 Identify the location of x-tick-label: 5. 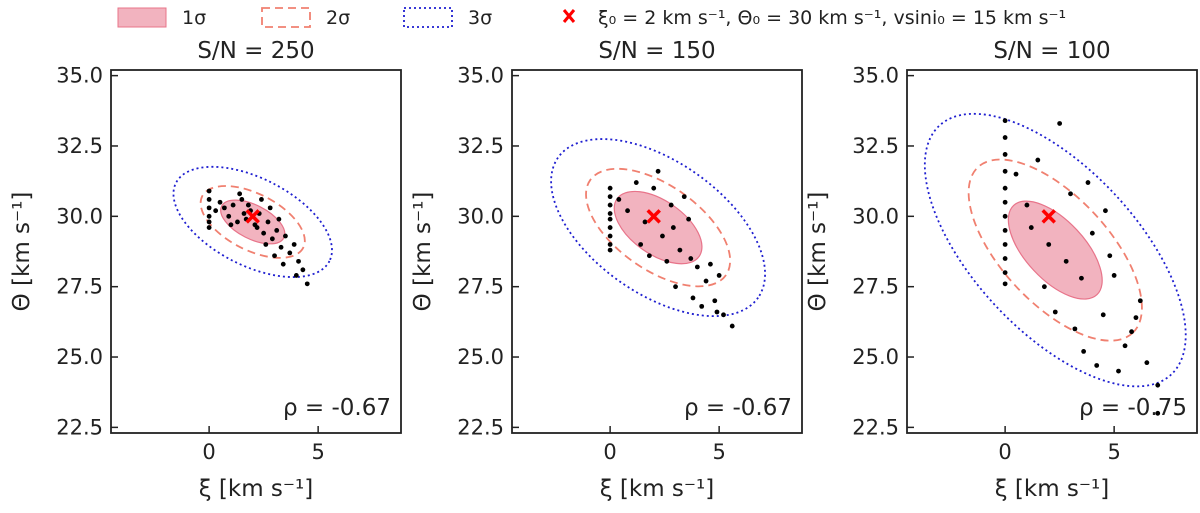
(1113, 452).